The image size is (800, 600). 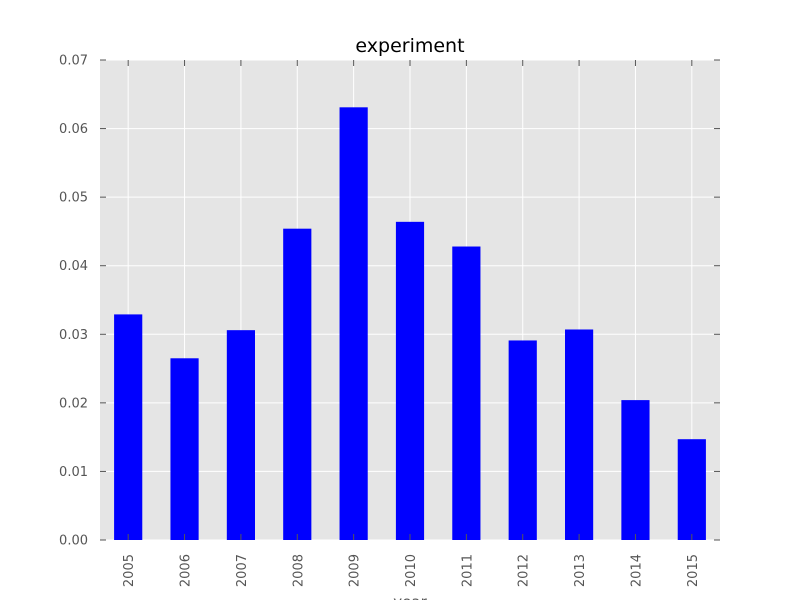 What do you see at coordinates (410, 596) in the screenshot?
I see `x-axis-label: year` at bounding box center [410, 596].